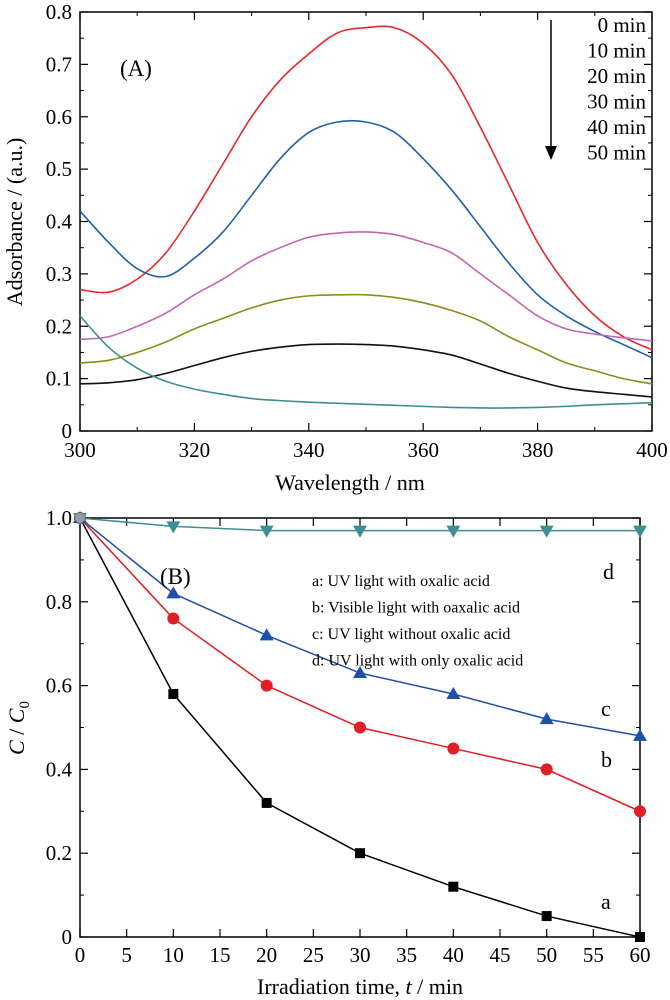 This screenshot has width=670, height=1000. Describe the element at coordinates (411, 634) in the screenshot. I see `legend-entry: c: UV light without oxalic acid` at that location.